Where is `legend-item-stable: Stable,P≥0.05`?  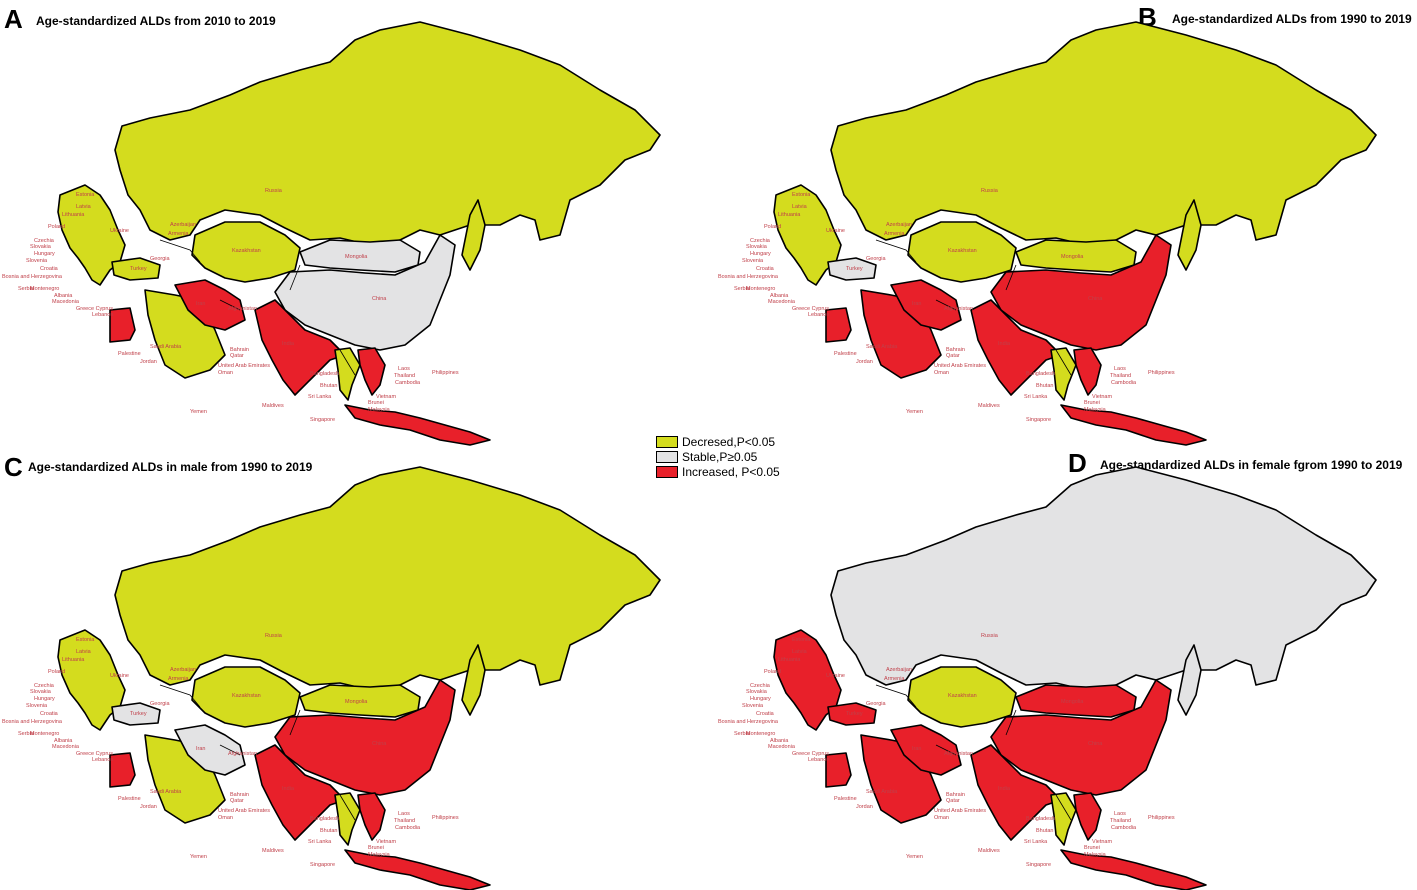
legend-item-stable: Stable,P≥0.05 is located at coordinates (718, 456).